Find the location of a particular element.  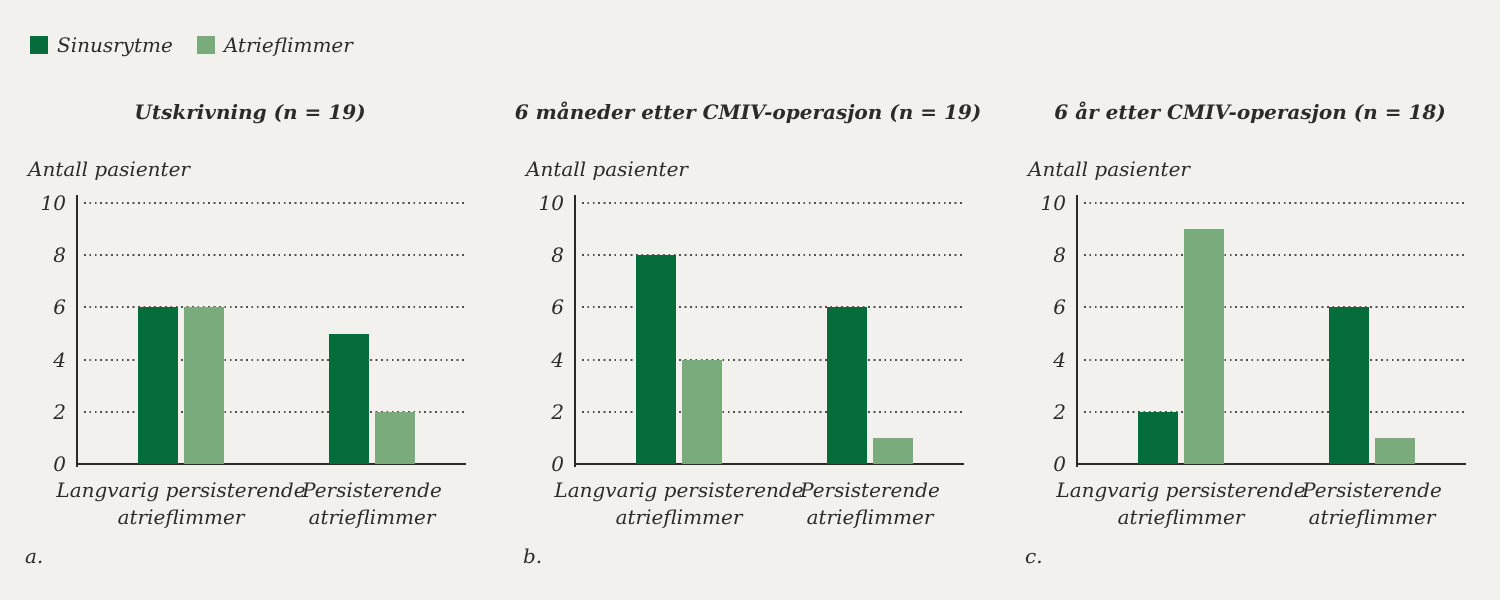

panel-c-yaxis-label: Antall pasienter is located at coordinates (1109, 169).